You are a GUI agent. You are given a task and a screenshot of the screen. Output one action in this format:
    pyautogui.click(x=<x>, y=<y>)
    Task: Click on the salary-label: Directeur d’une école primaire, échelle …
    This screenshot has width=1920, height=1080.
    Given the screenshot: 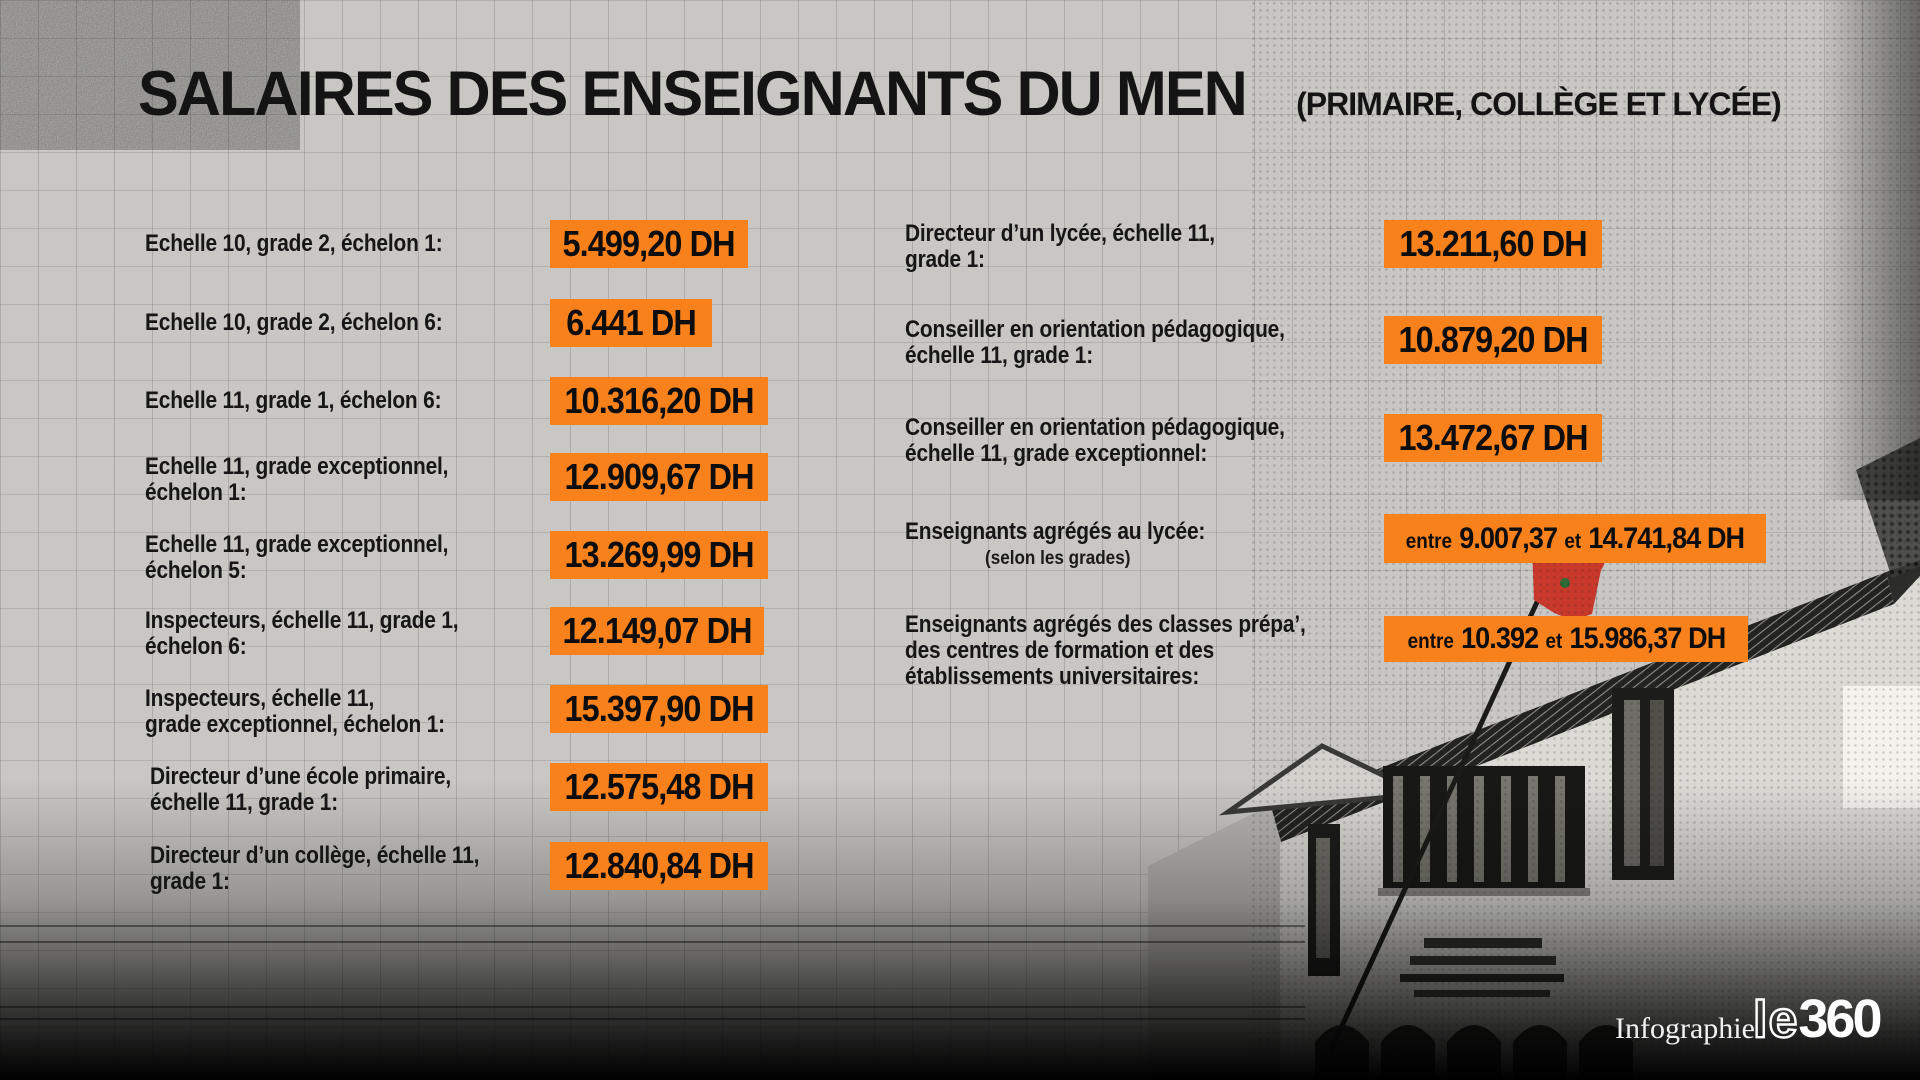 What is the action you would take?
    pyautogui.click(x=300, y=789)
    